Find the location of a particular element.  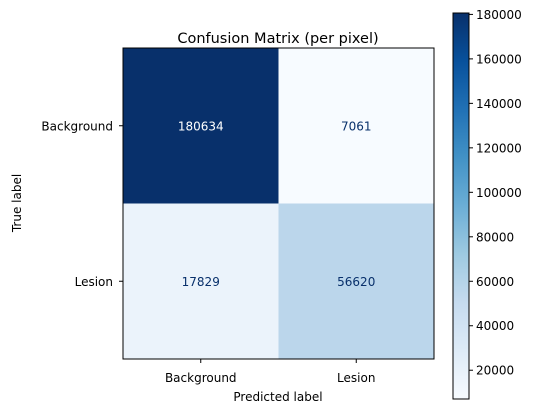

cell-value-label-1-1: 56620 is located at coordinates (356, 282).